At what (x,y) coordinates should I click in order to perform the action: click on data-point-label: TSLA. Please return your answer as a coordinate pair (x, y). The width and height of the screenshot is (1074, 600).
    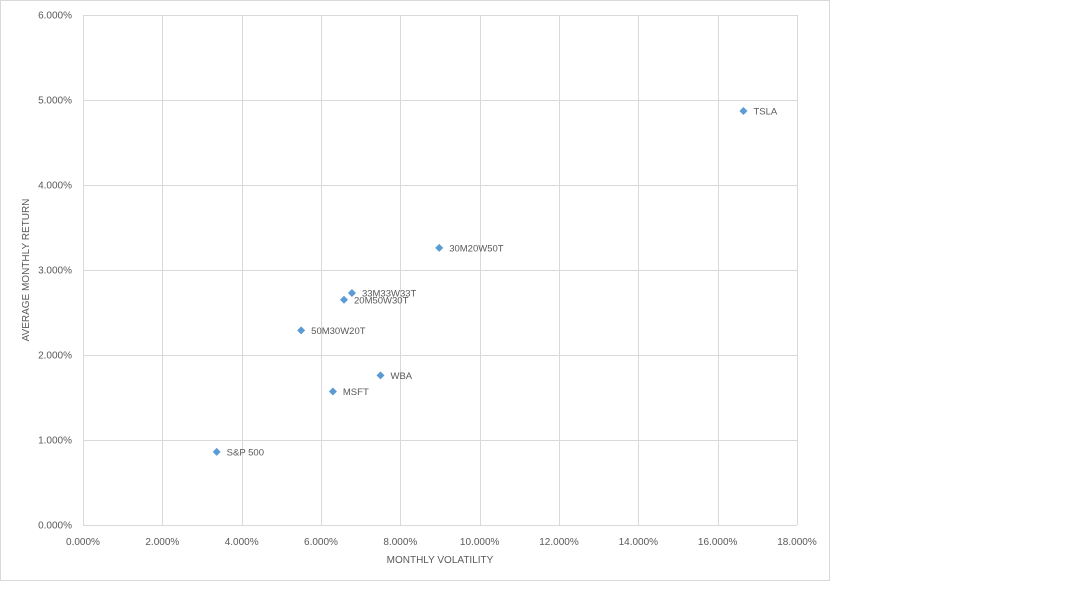
    Looking at the image, I should click on (765, 112).